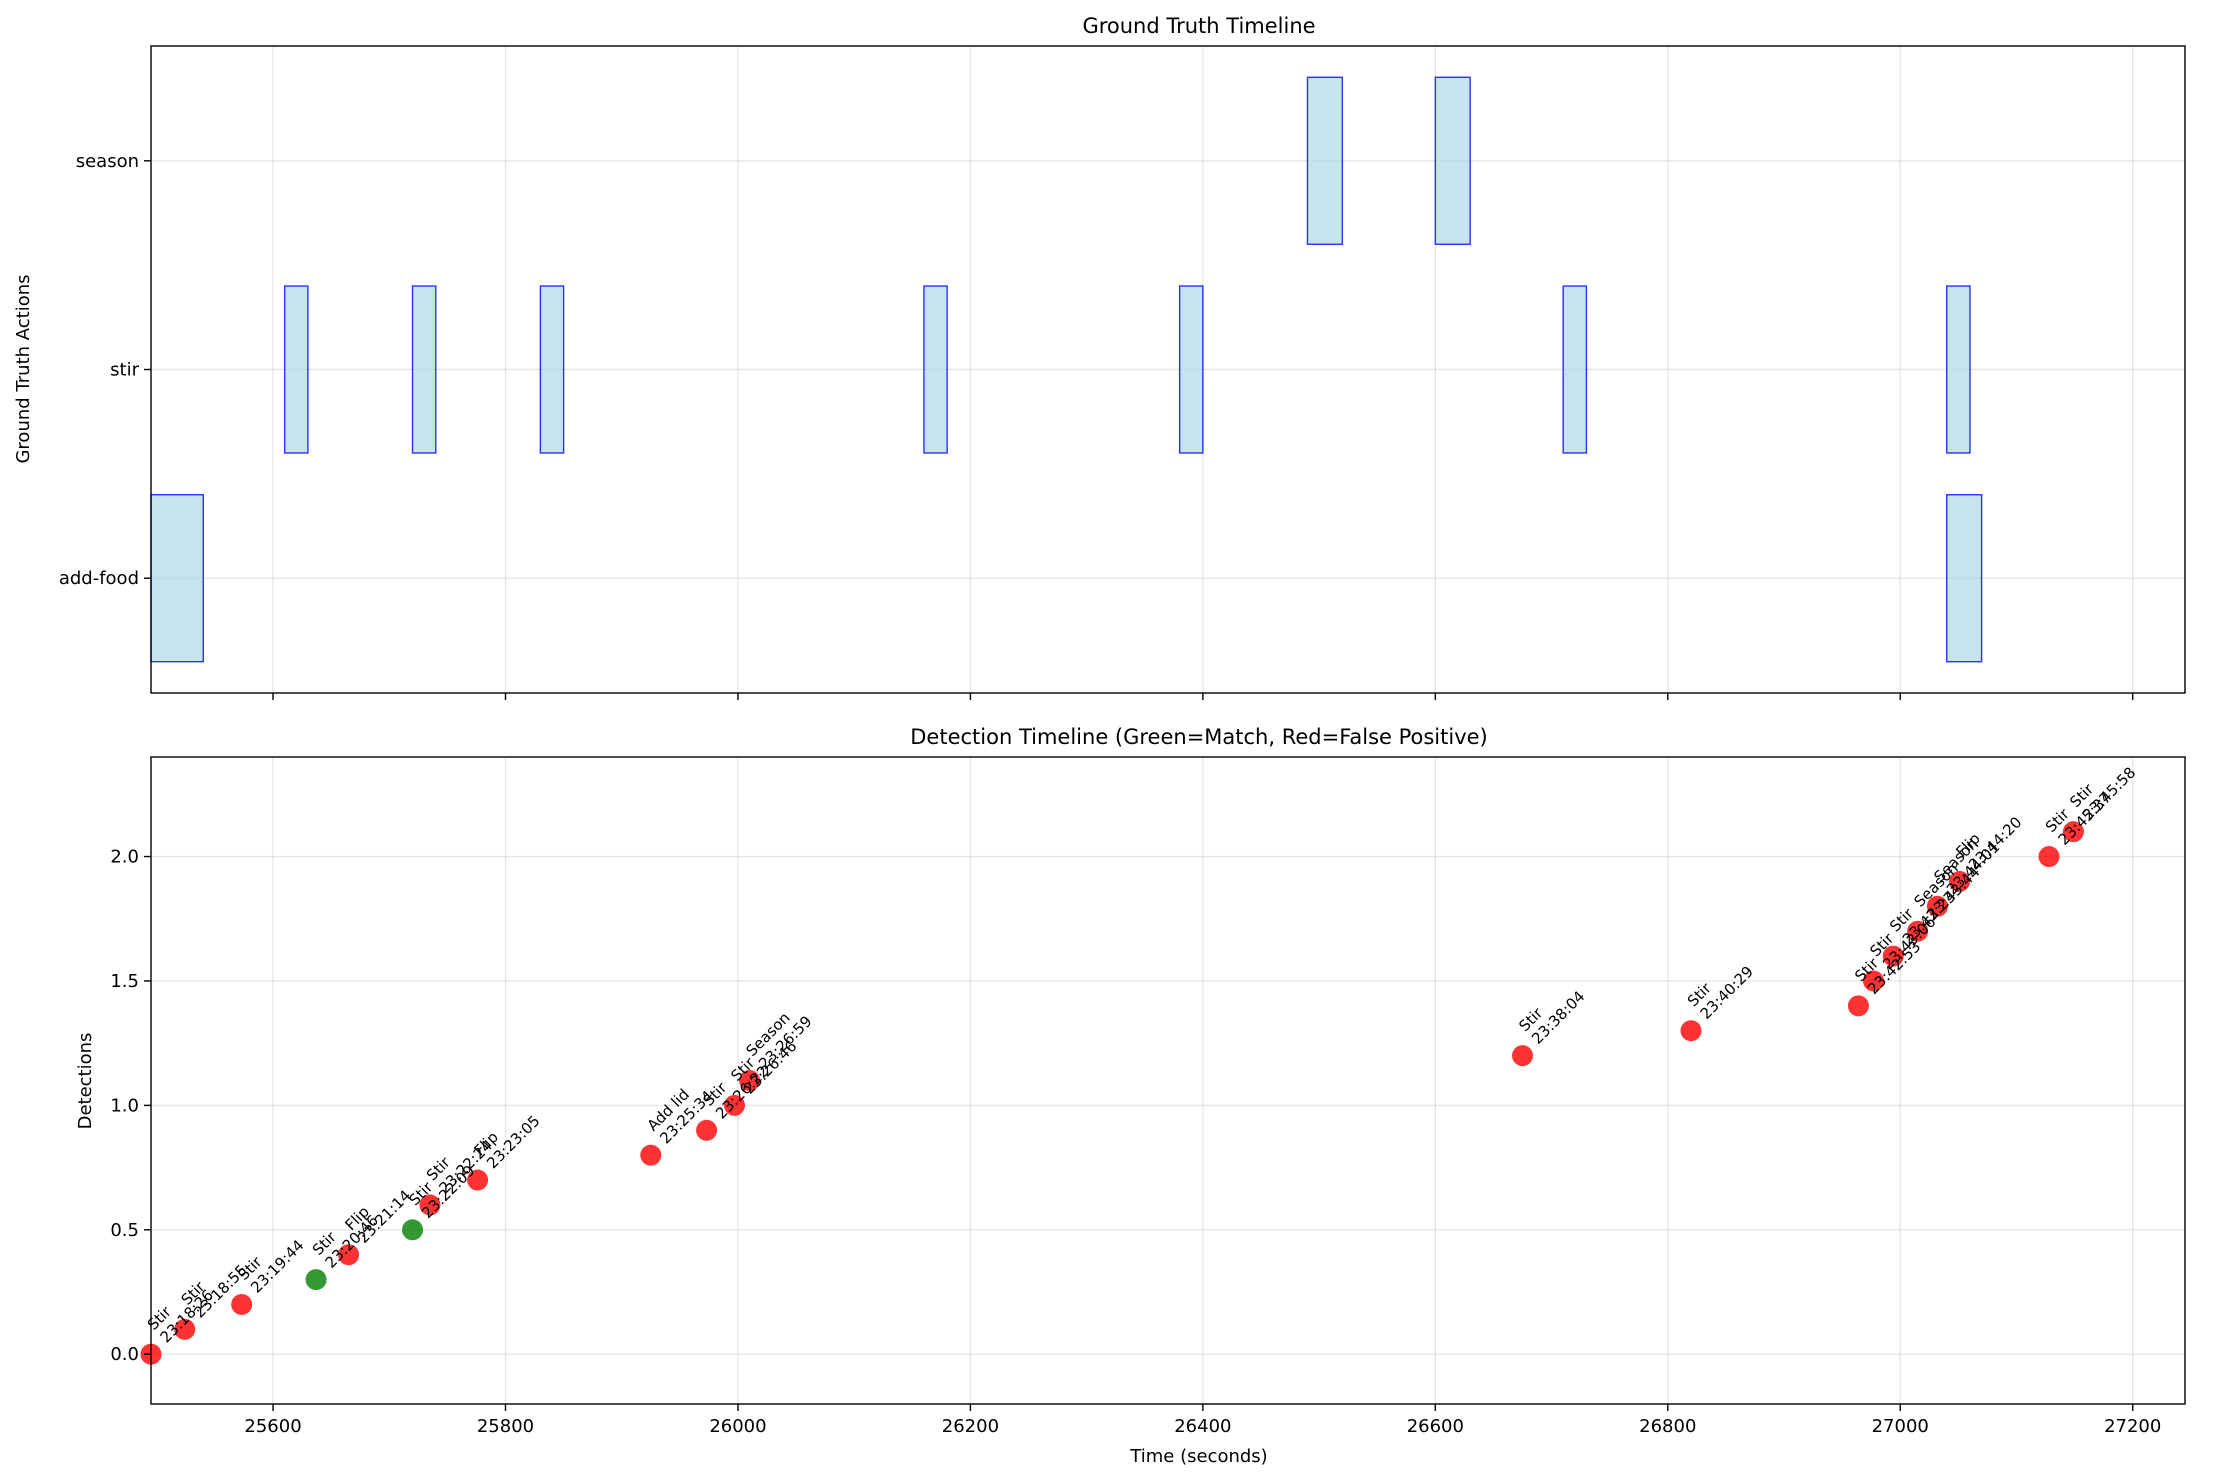 The image size is (2234, 1482). Describe the element at coordinates (1667, 1426) in the screenshot. I see `detection-x-tick-label-26800: 26800` at that location.